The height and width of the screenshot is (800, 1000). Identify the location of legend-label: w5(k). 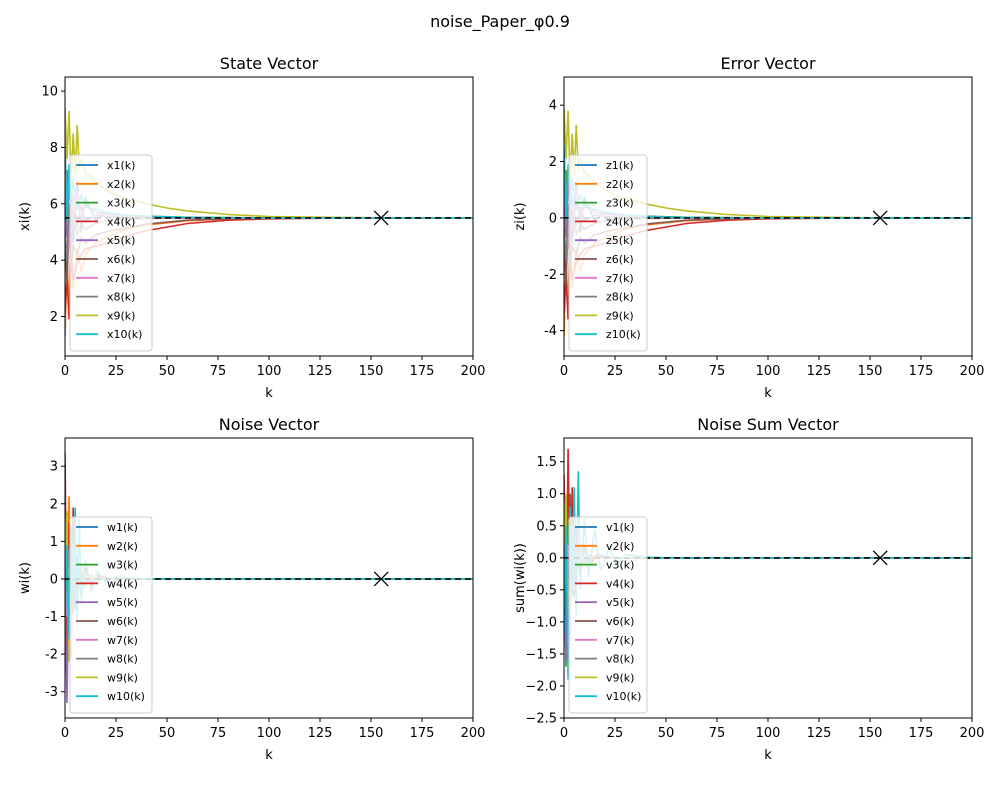
(122, 602).